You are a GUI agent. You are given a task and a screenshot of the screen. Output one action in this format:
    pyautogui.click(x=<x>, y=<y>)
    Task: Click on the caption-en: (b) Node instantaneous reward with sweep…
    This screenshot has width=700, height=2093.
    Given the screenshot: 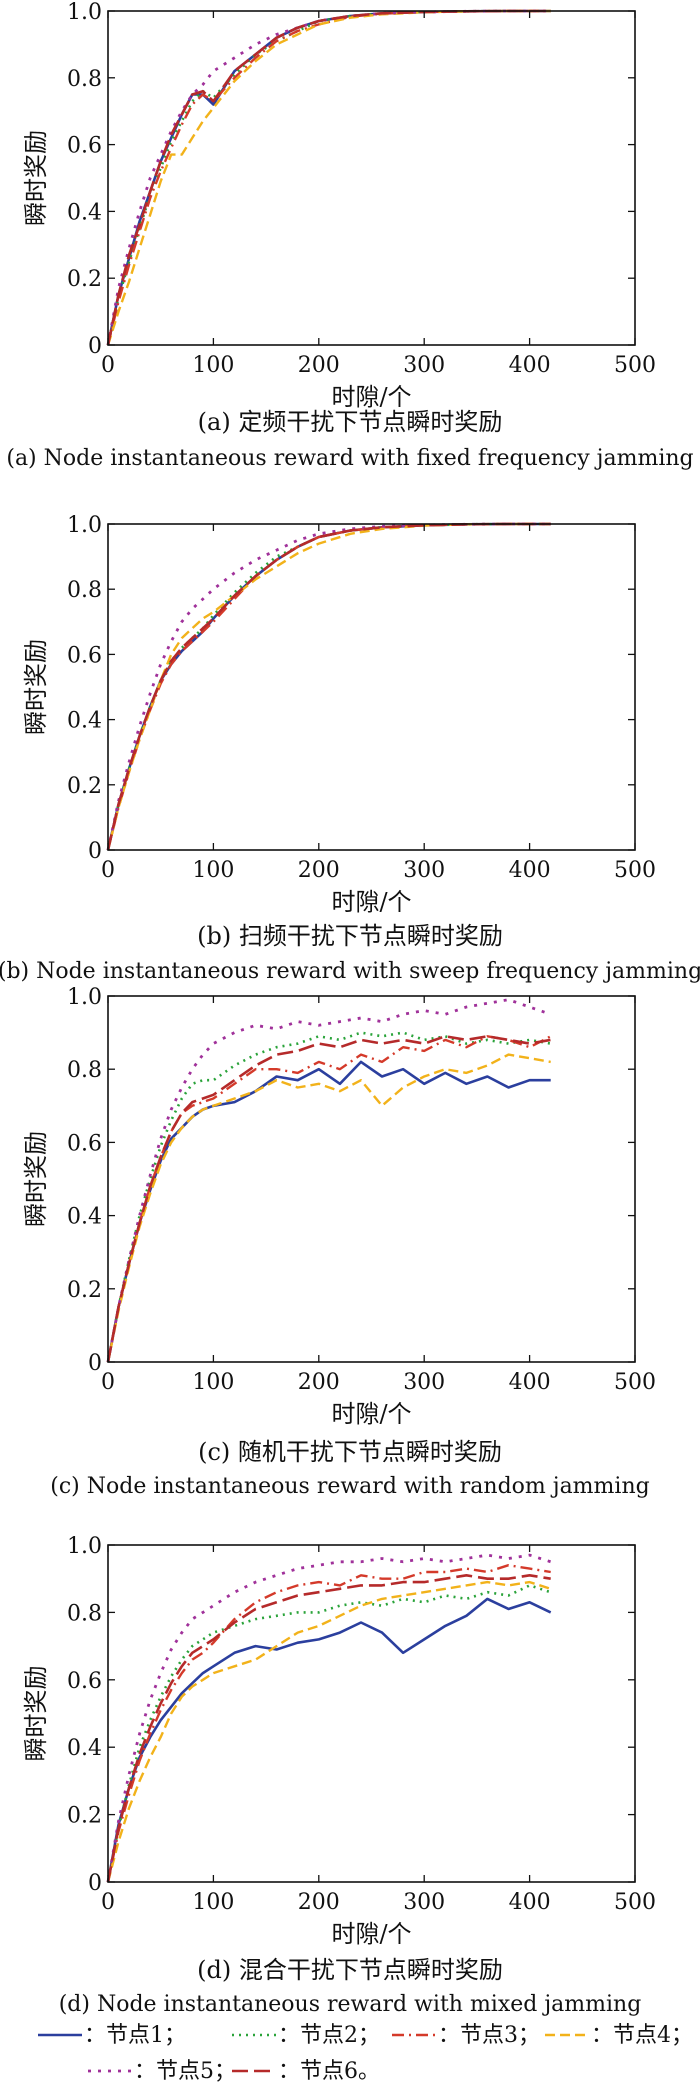 What is the action you would take?
    pyautogui.click(x=350, y=971)
    